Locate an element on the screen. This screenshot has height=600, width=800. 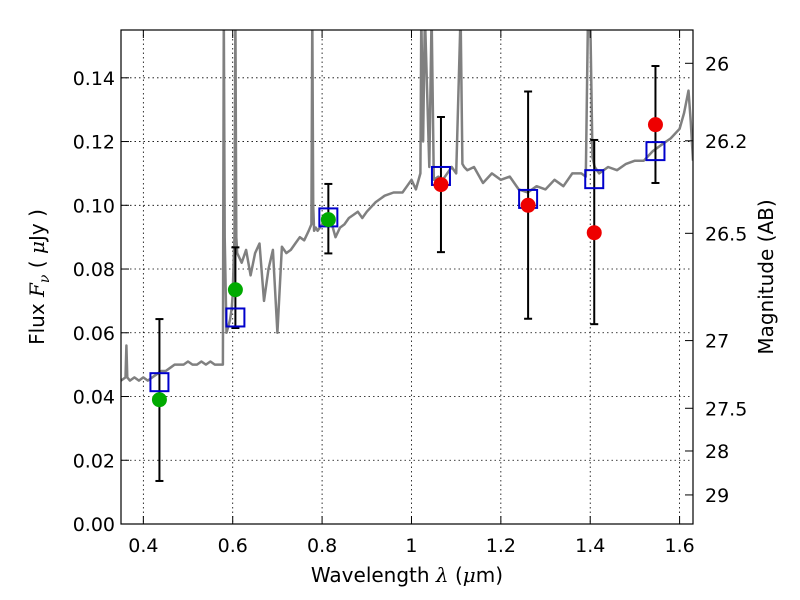
x-tick-label: 1 is located at coordinates (411, 546).